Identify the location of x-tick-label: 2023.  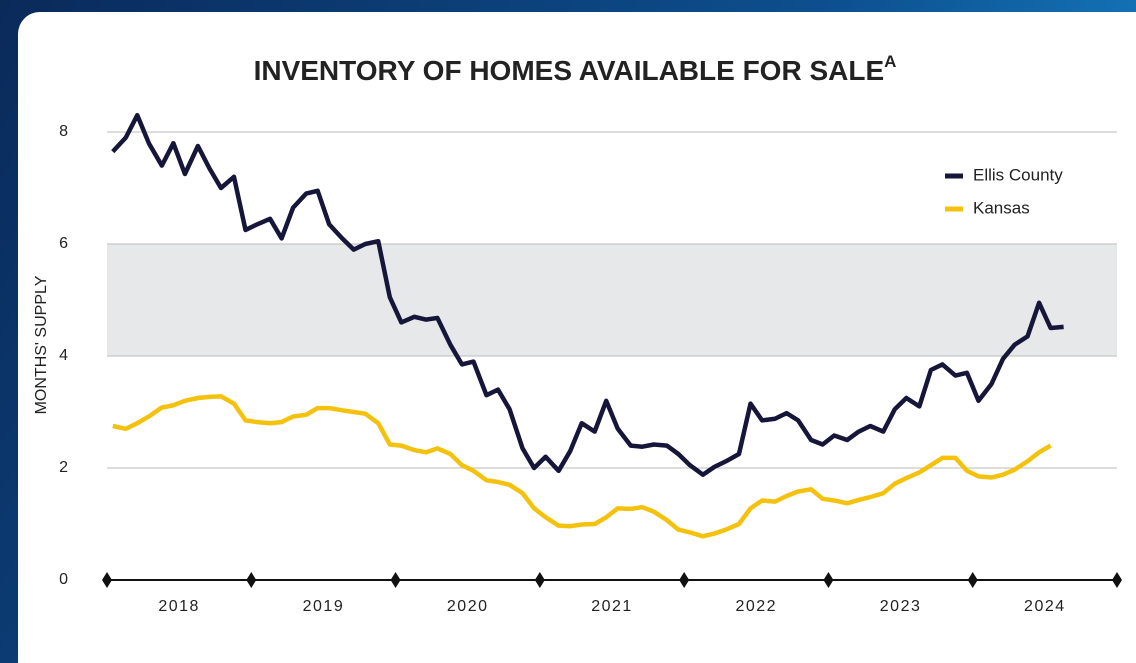
(901, 606).